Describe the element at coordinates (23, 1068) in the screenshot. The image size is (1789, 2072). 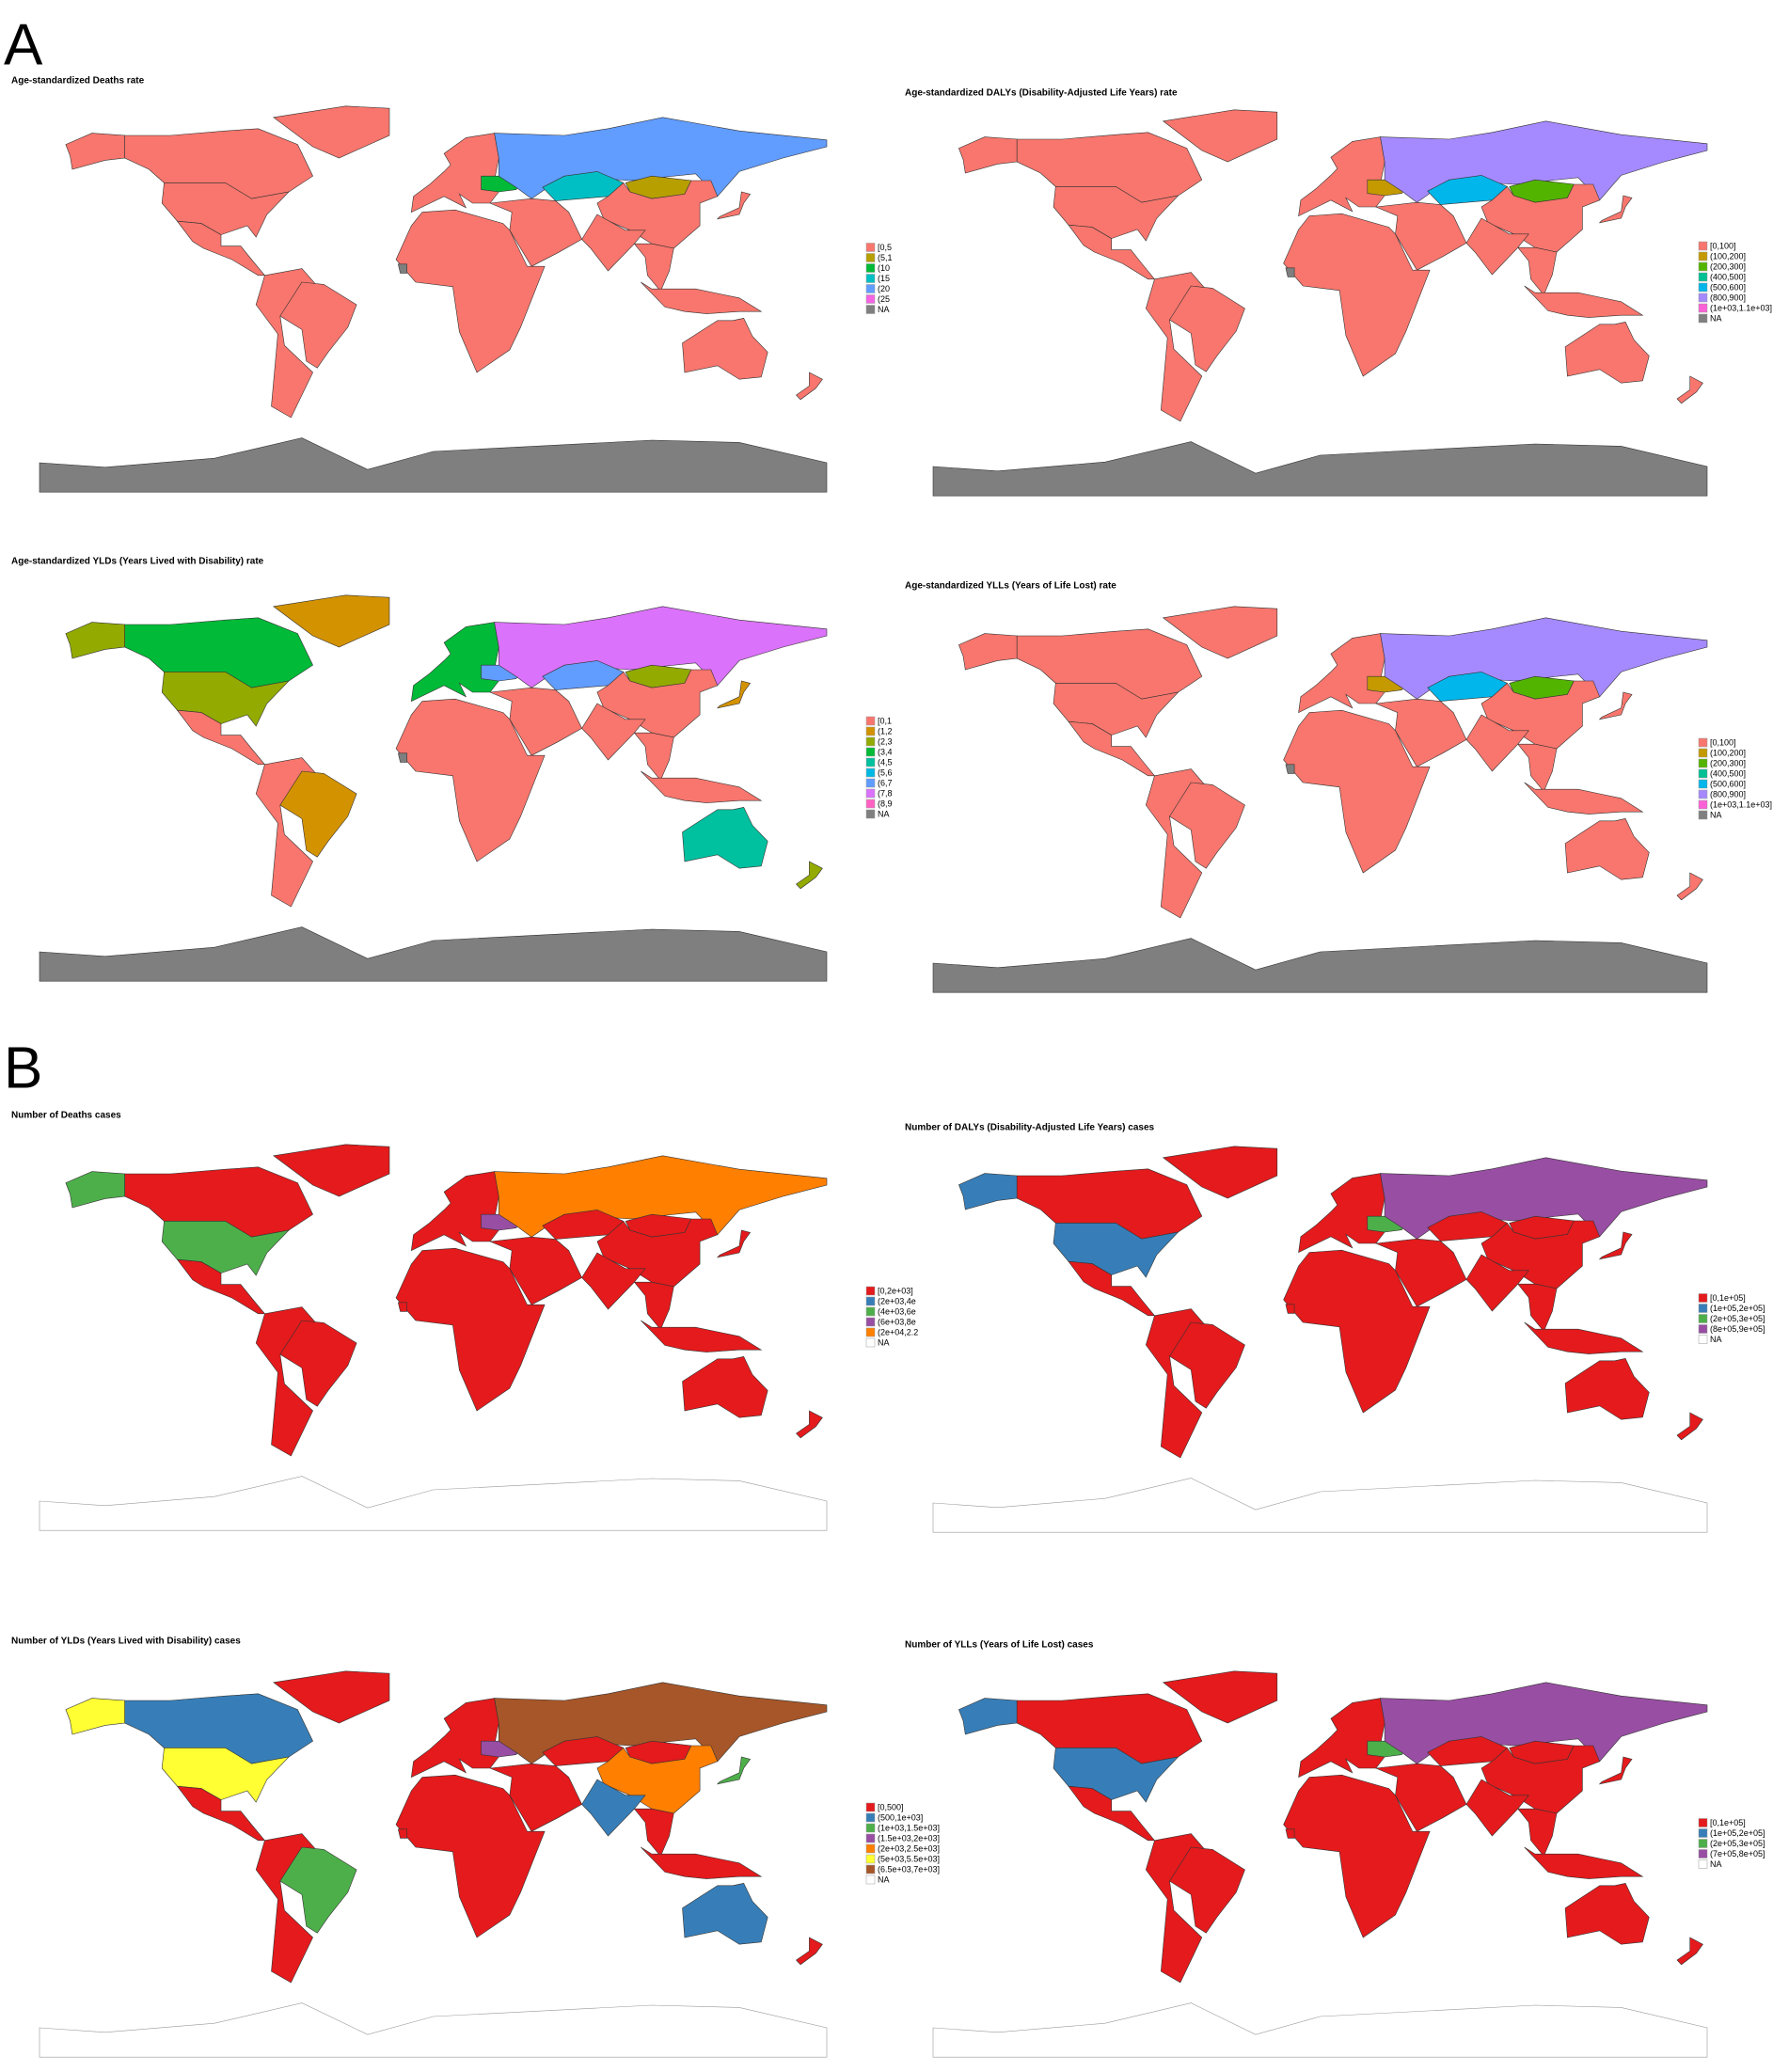
I see `panel-label: B` at that location.